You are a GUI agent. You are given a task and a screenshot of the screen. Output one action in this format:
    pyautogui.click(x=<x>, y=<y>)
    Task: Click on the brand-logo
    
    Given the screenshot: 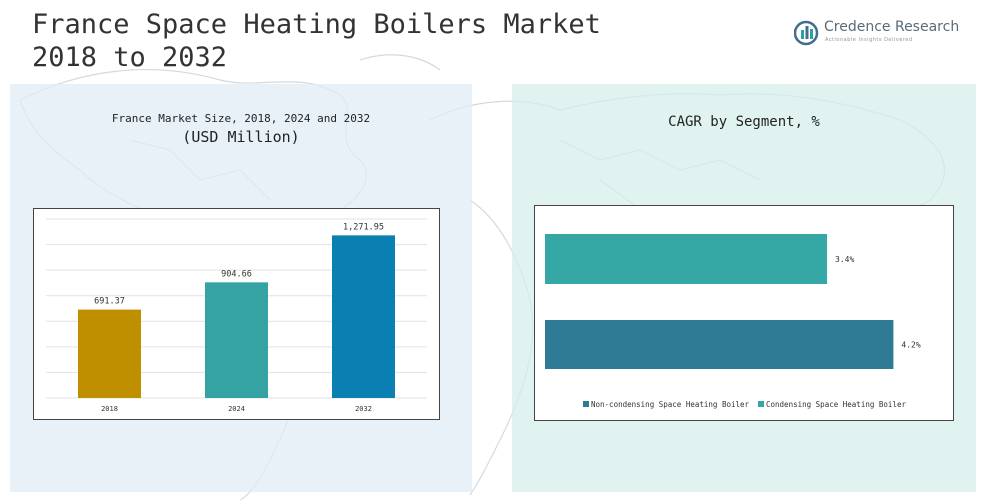 What is the action you would take?
    pyautogui.click(x=806, y=33)
    